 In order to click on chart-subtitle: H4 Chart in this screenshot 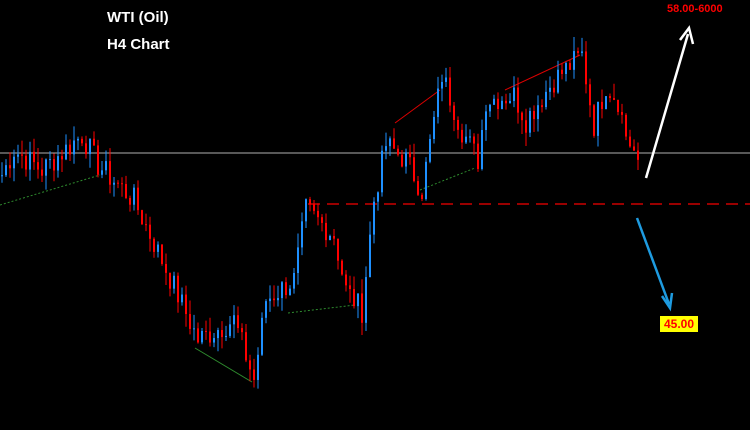, I will do `click(138, 44)`.